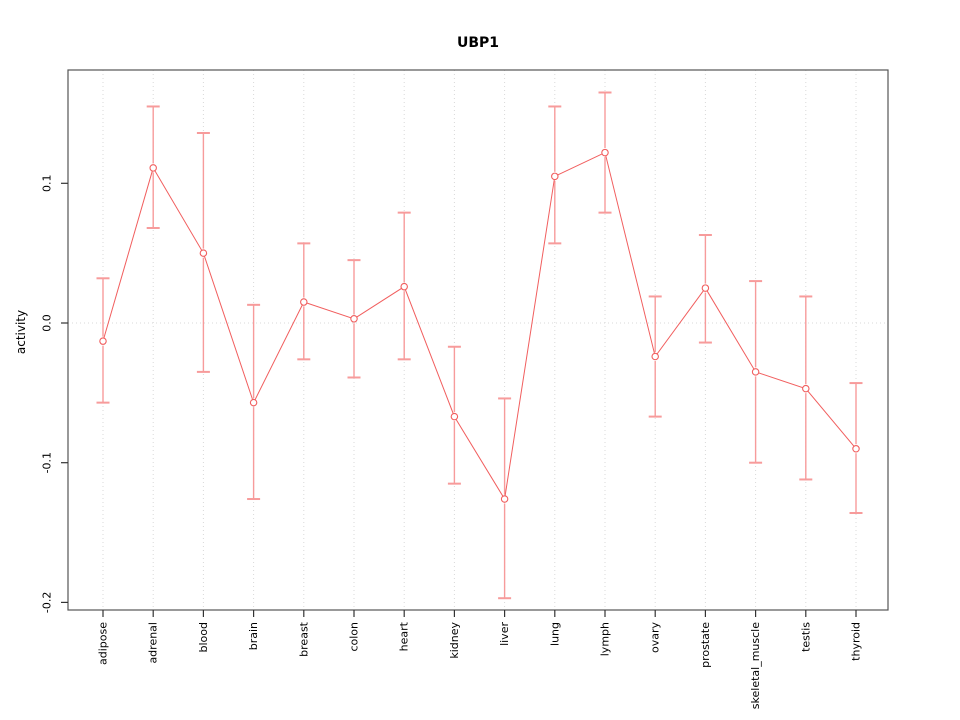 The height and width of the screenshot is (720, 960). I want to click on y-tick-label: -0.2, so click(47, 602).